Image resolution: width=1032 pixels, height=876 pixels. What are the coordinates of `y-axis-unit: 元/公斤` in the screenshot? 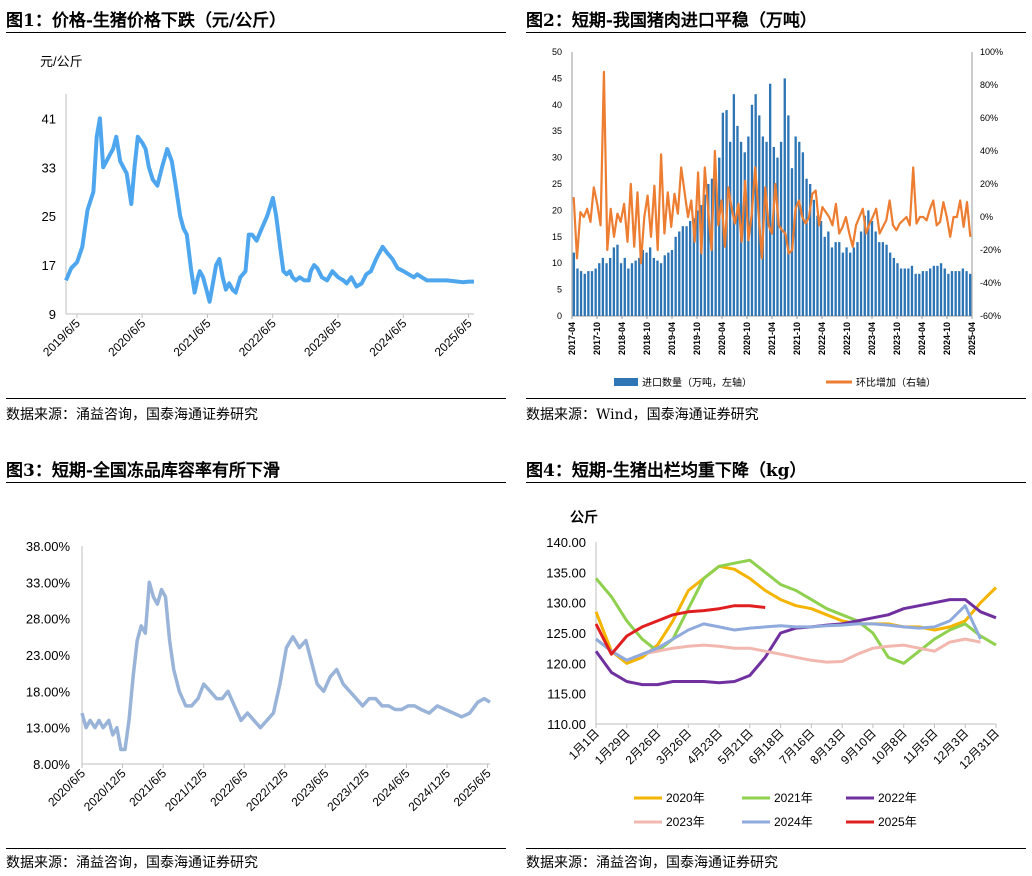 It's located at (61, 61).